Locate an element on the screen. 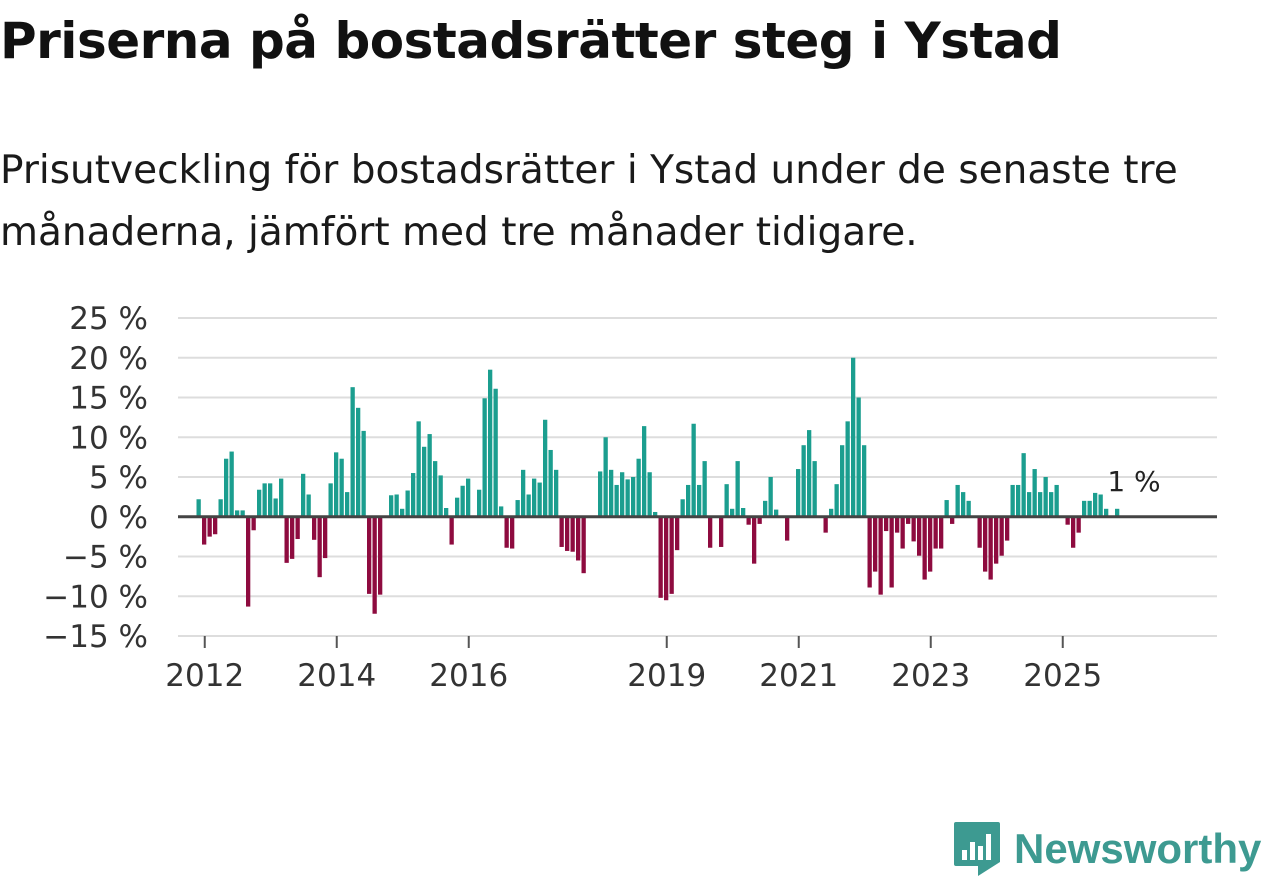 This screenshot has height=879, width=1262. x-tick-label: 2025 is located at coordinates (1062, 676).